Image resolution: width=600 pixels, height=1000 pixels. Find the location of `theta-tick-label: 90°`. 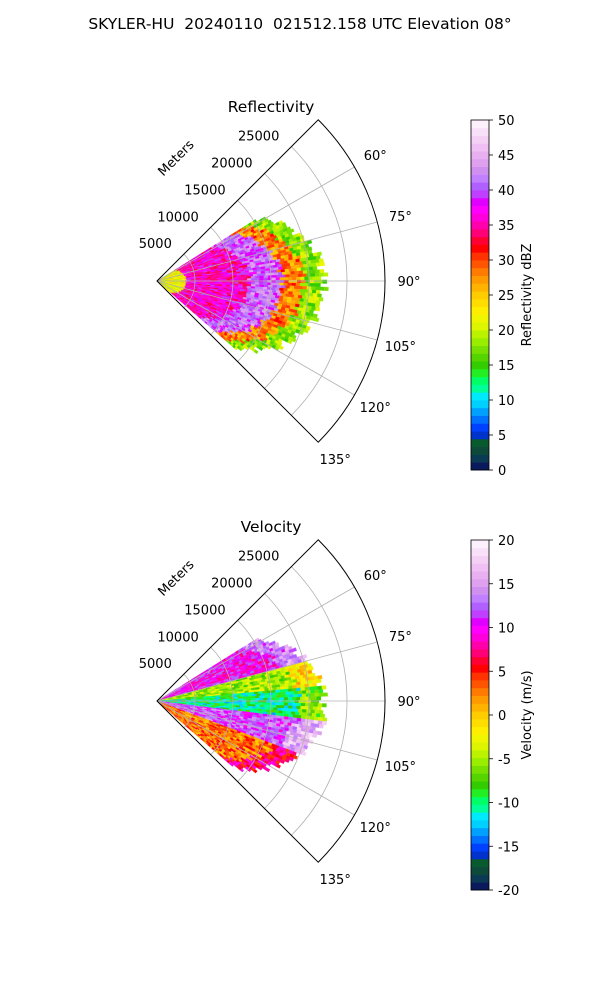

theta-tick-label: 90° is located at coordinates (408, 702).